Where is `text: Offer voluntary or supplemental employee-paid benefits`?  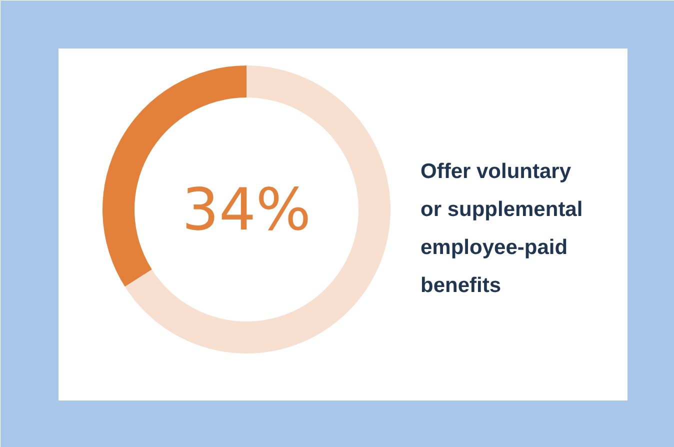 text: Offer voluntary or supplemental employee-paid benefits is located at coordinates (501, 228).